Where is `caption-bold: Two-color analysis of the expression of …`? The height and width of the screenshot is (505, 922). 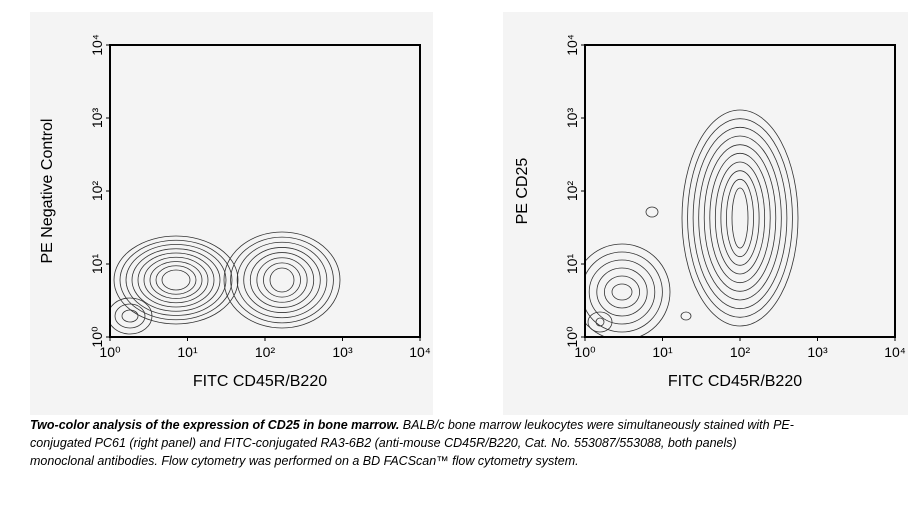 caption-bold: Two-color analysis of the expression of … is located at coordinates (215, 425).